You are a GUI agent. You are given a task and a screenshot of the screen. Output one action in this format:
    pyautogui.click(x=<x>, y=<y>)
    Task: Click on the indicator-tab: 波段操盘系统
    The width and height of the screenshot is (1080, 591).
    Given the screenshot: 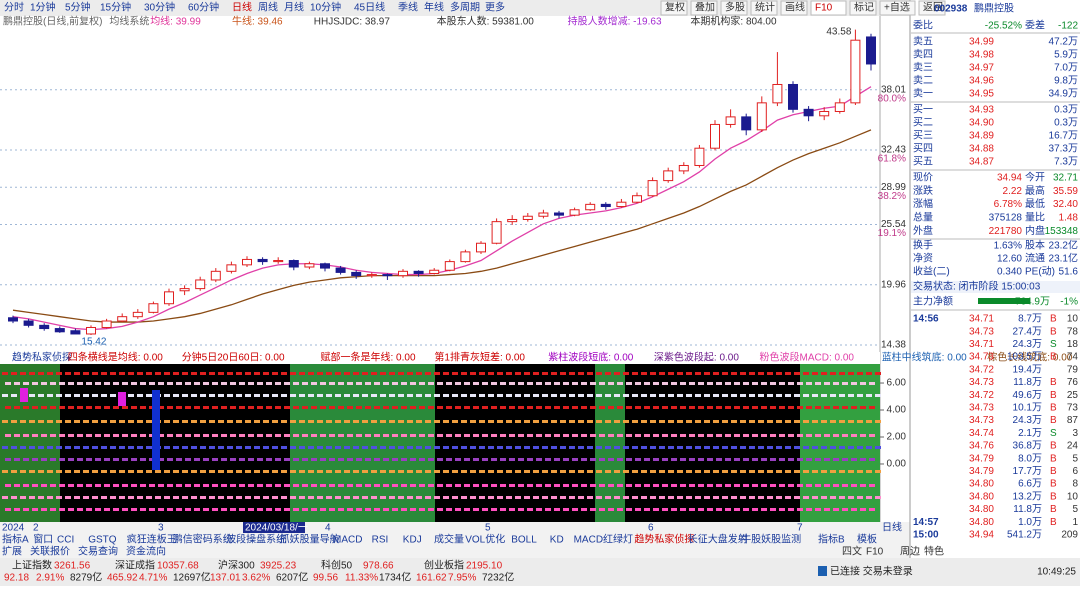 What is the action you would take?
    pyautogui.click(x=256, y=539)
    